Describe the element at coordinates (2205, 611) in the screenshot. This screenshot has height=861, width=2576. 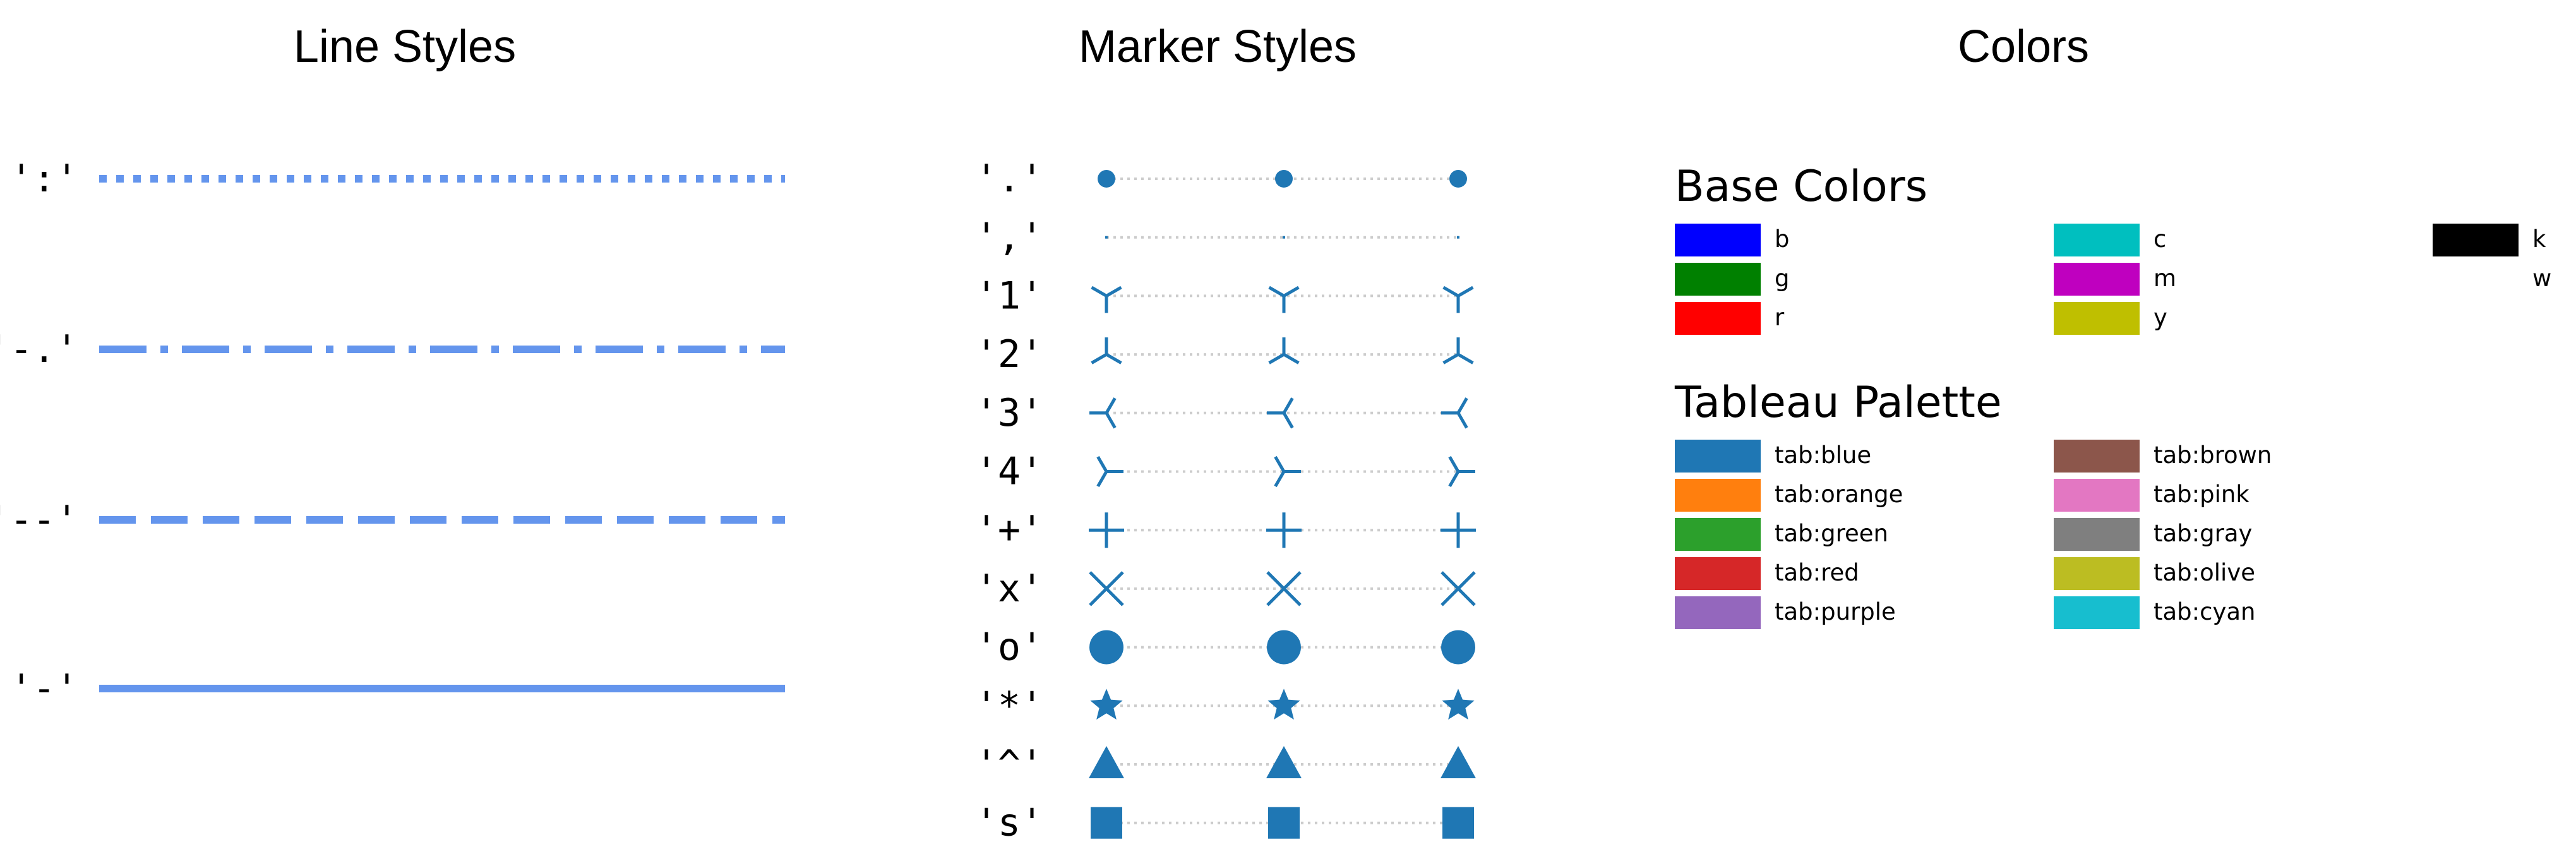
I see `color-name-label: tab:cyan` at that location.